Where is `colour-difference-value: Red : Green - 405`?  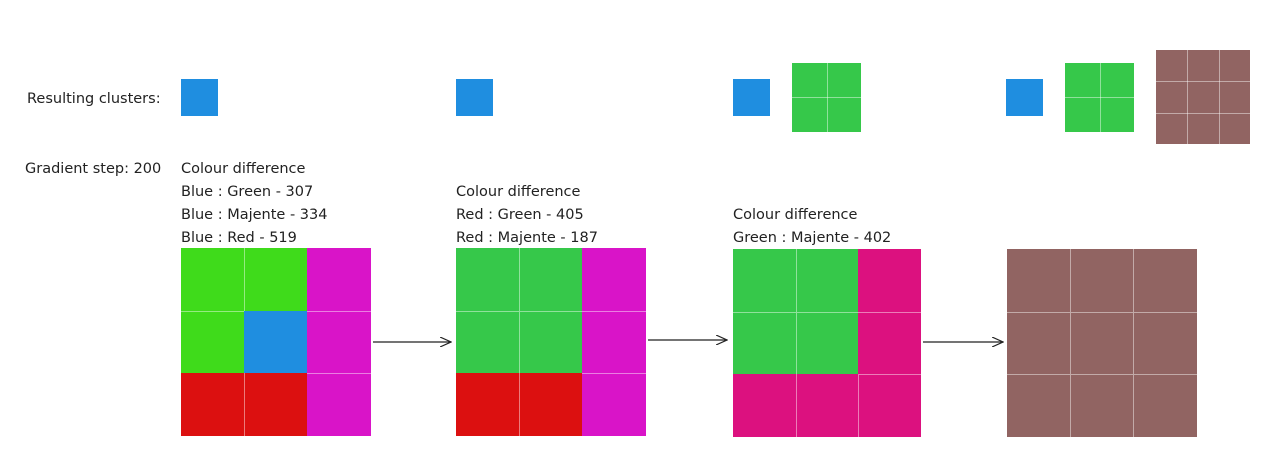 colour-difference-value: Red : Green - 405 is located at coordinates (520, 215).